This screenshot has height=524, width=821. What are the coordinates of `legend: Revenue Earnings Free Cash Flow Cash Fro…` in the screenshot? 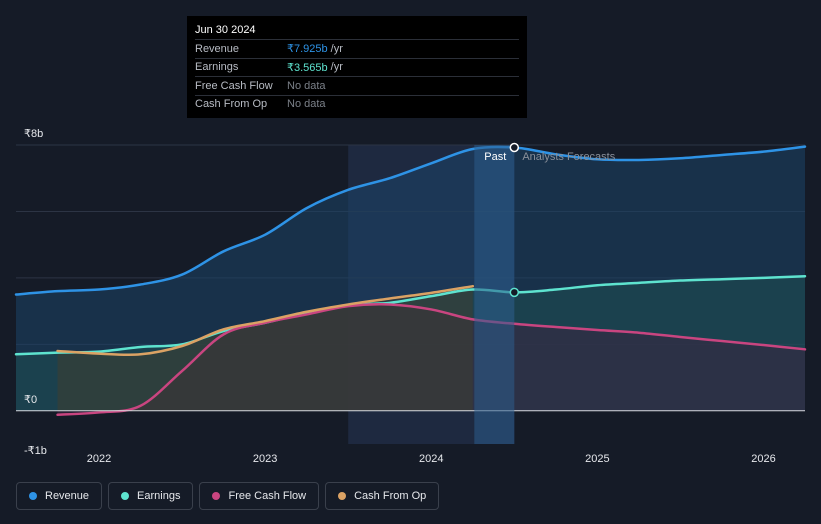 It's located at (228, 496).